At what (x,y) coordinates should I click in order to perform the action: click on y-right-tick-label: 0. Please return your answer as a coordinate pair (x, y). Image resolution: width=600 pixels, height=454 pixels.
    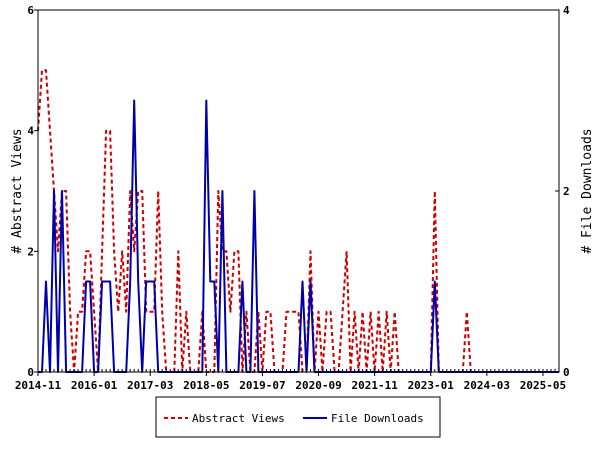
    Looking at the image, I should click on (566, 372).